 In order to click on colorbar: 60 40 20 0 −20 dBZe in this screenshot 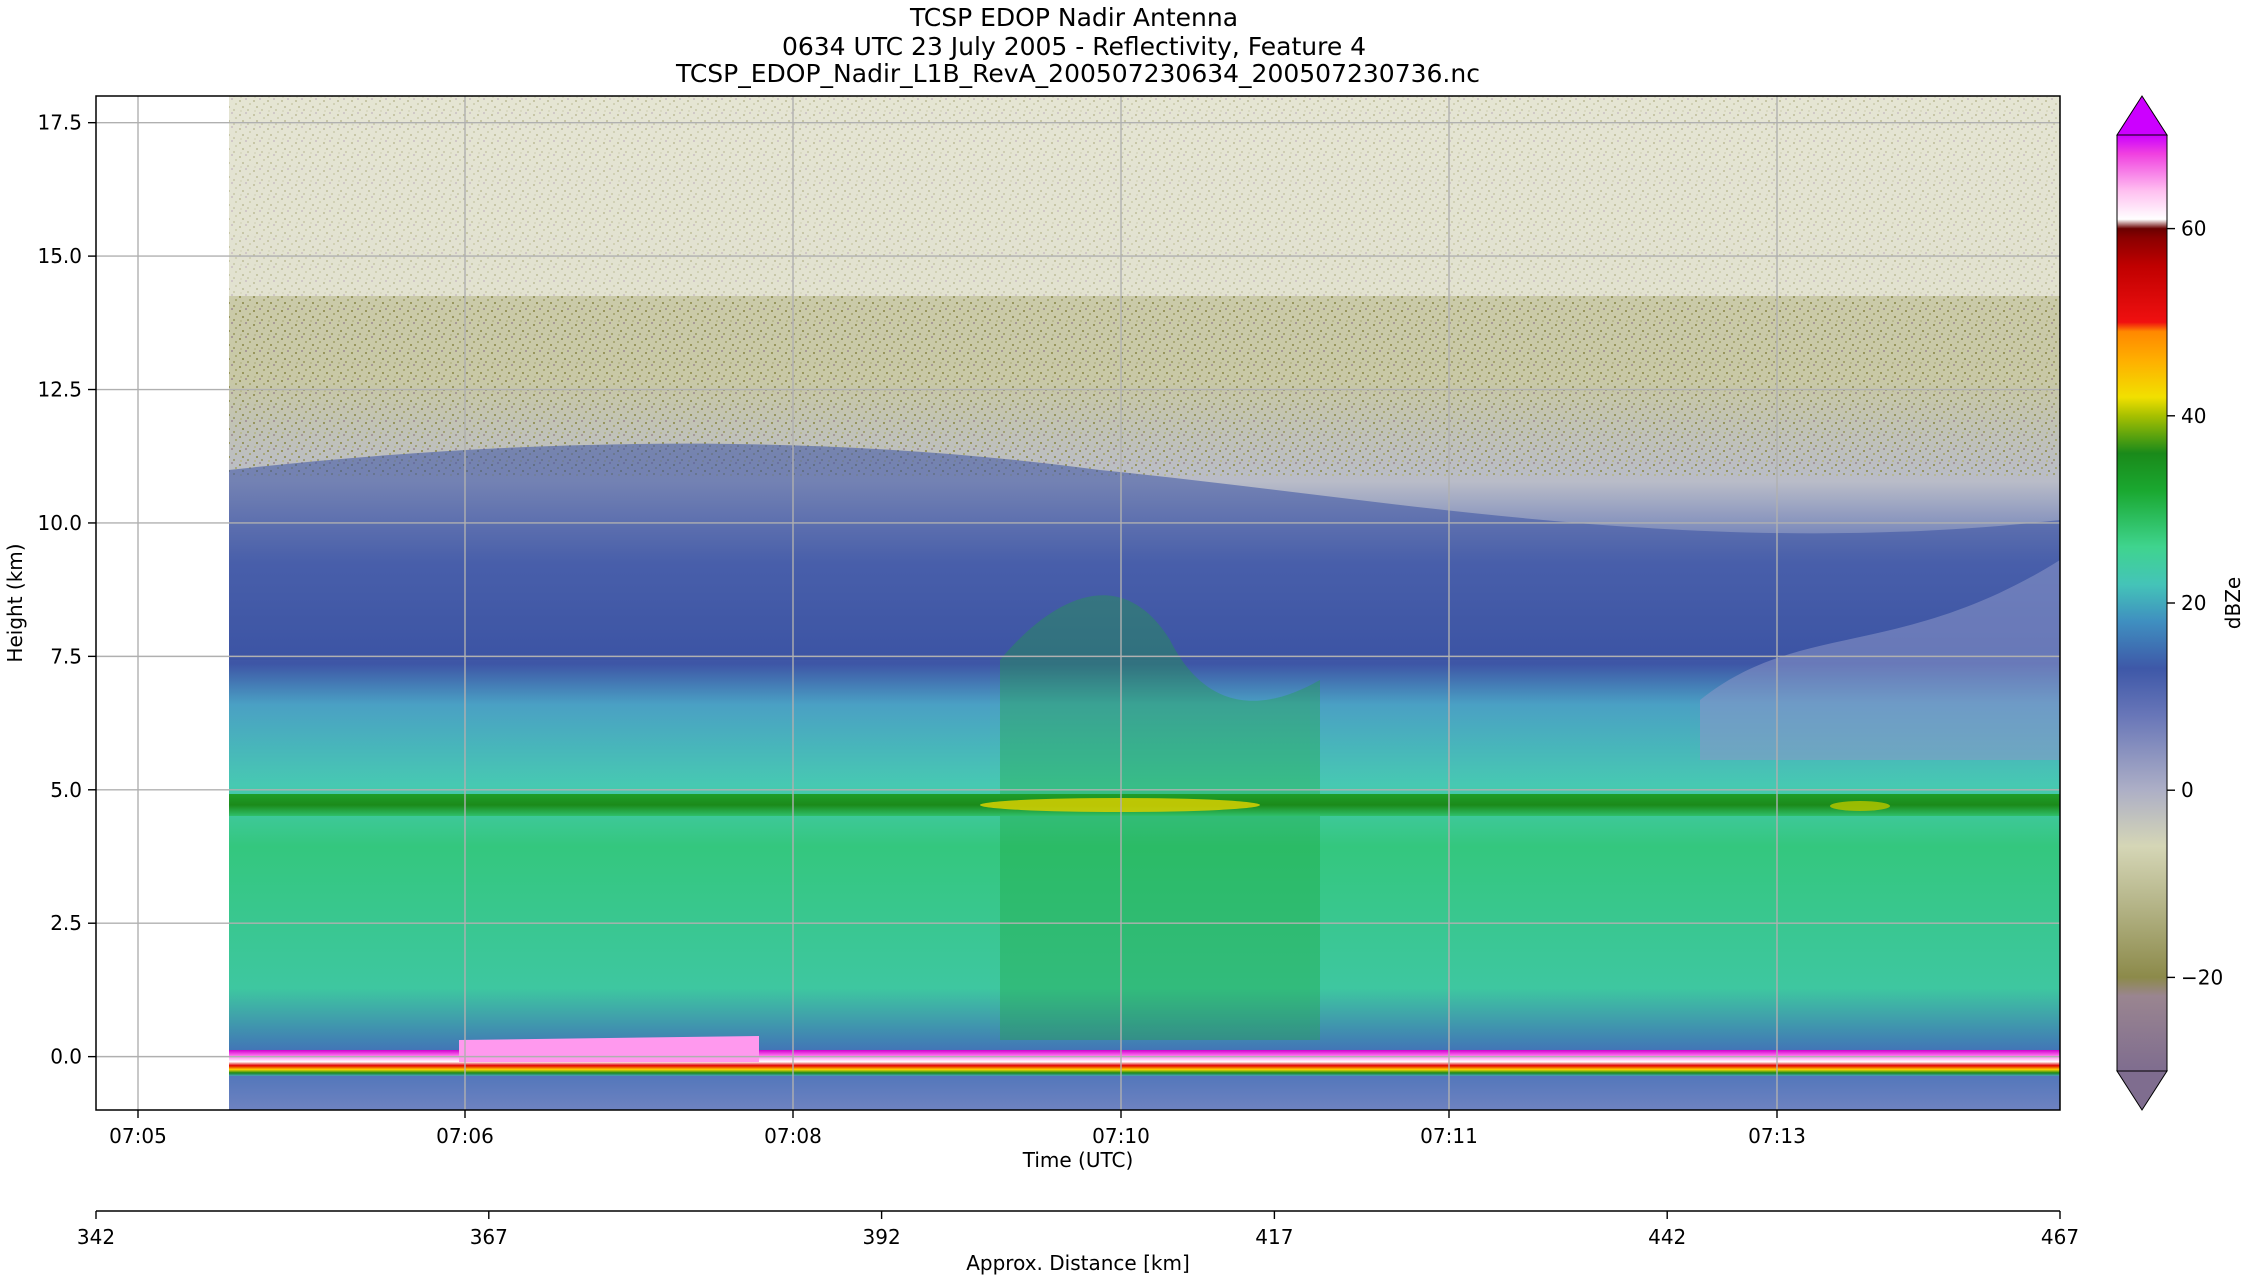, I will do `click(2180, 603)`.